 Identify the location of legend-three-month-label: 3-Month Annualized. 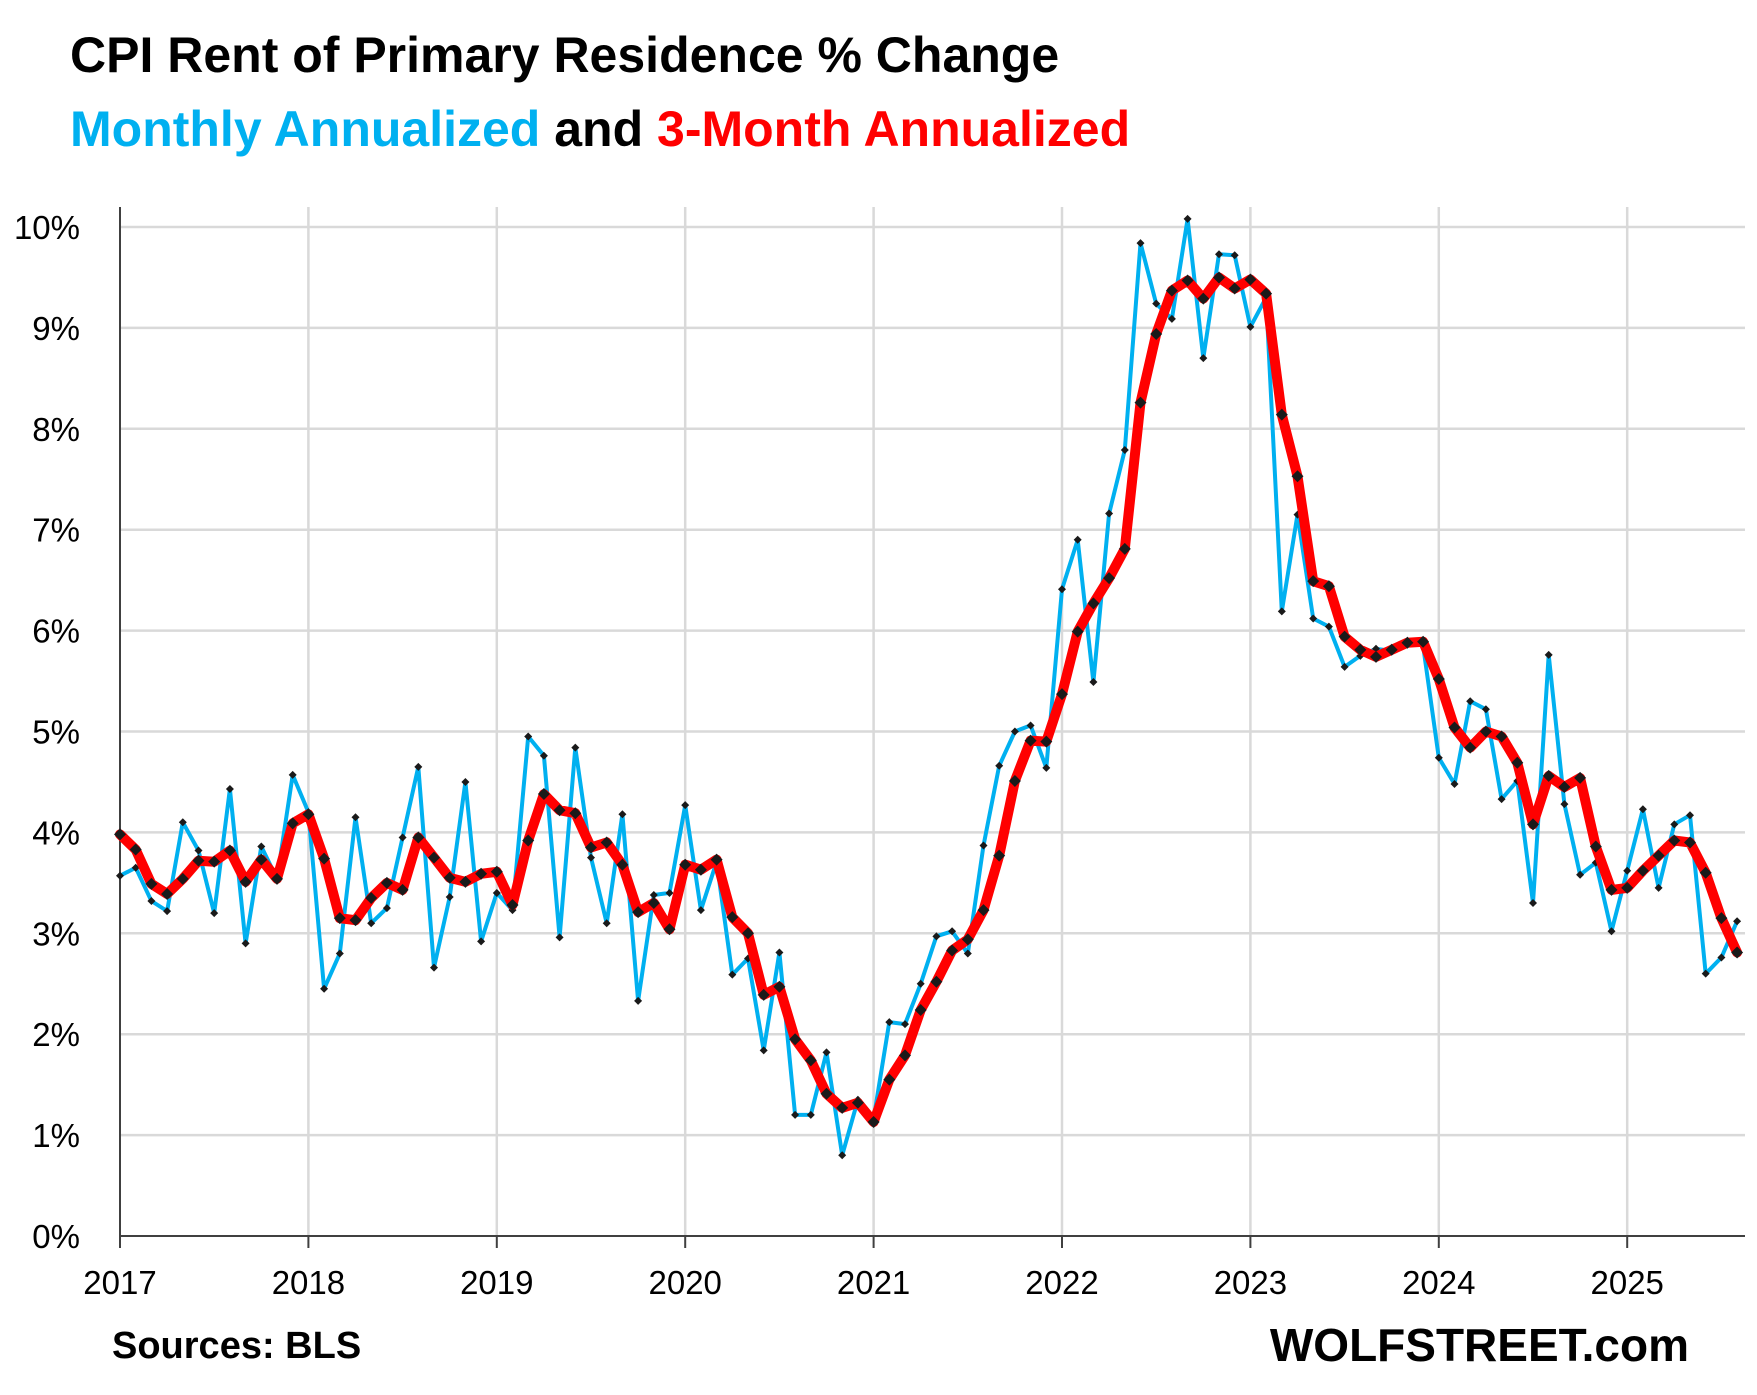
(894, 129).